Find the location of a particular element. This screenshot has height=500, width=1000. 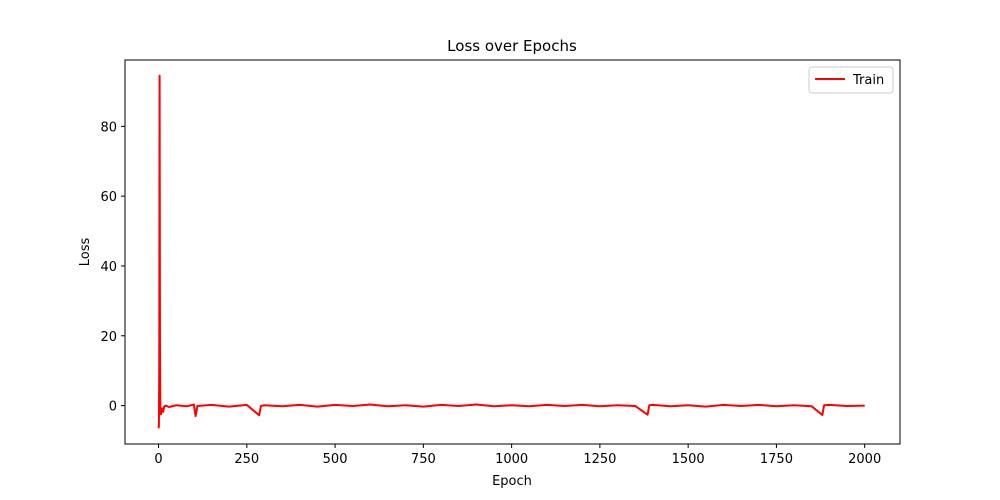

y-axis-label: Loss is located at coordinates (85, 252).